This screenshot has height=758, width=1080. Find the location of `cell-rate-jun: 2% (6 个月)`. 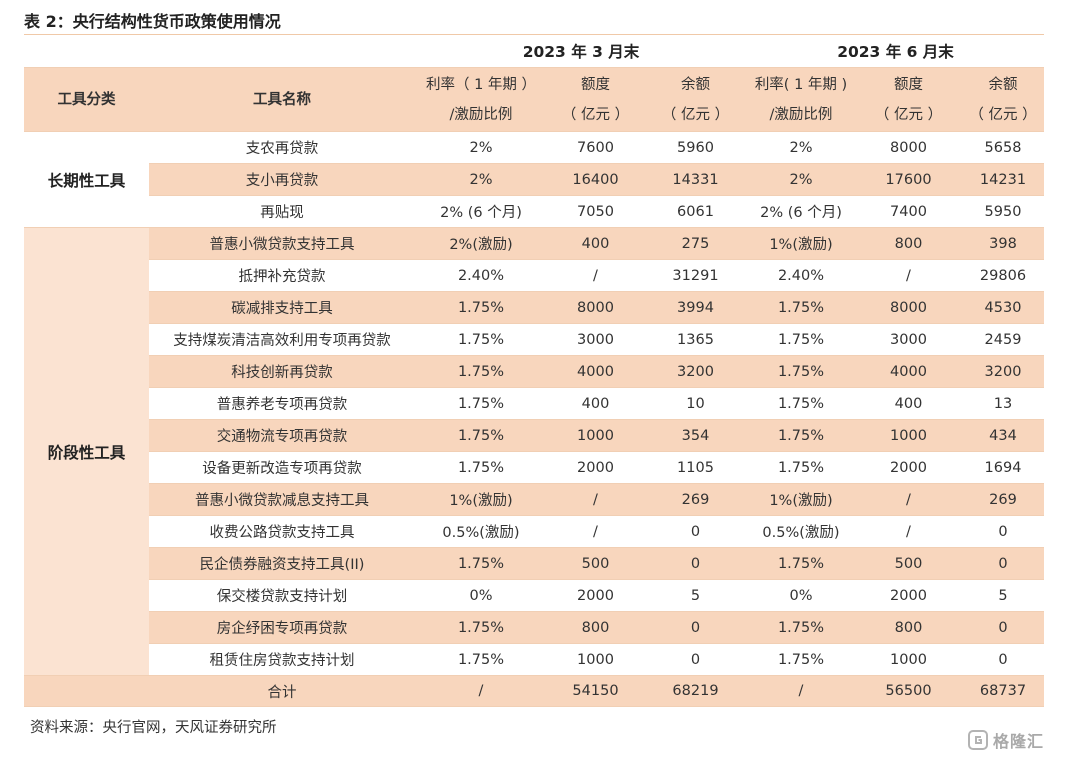

cell-rate-jun: 2% (6 个月) is located at coordinates (801, 211).